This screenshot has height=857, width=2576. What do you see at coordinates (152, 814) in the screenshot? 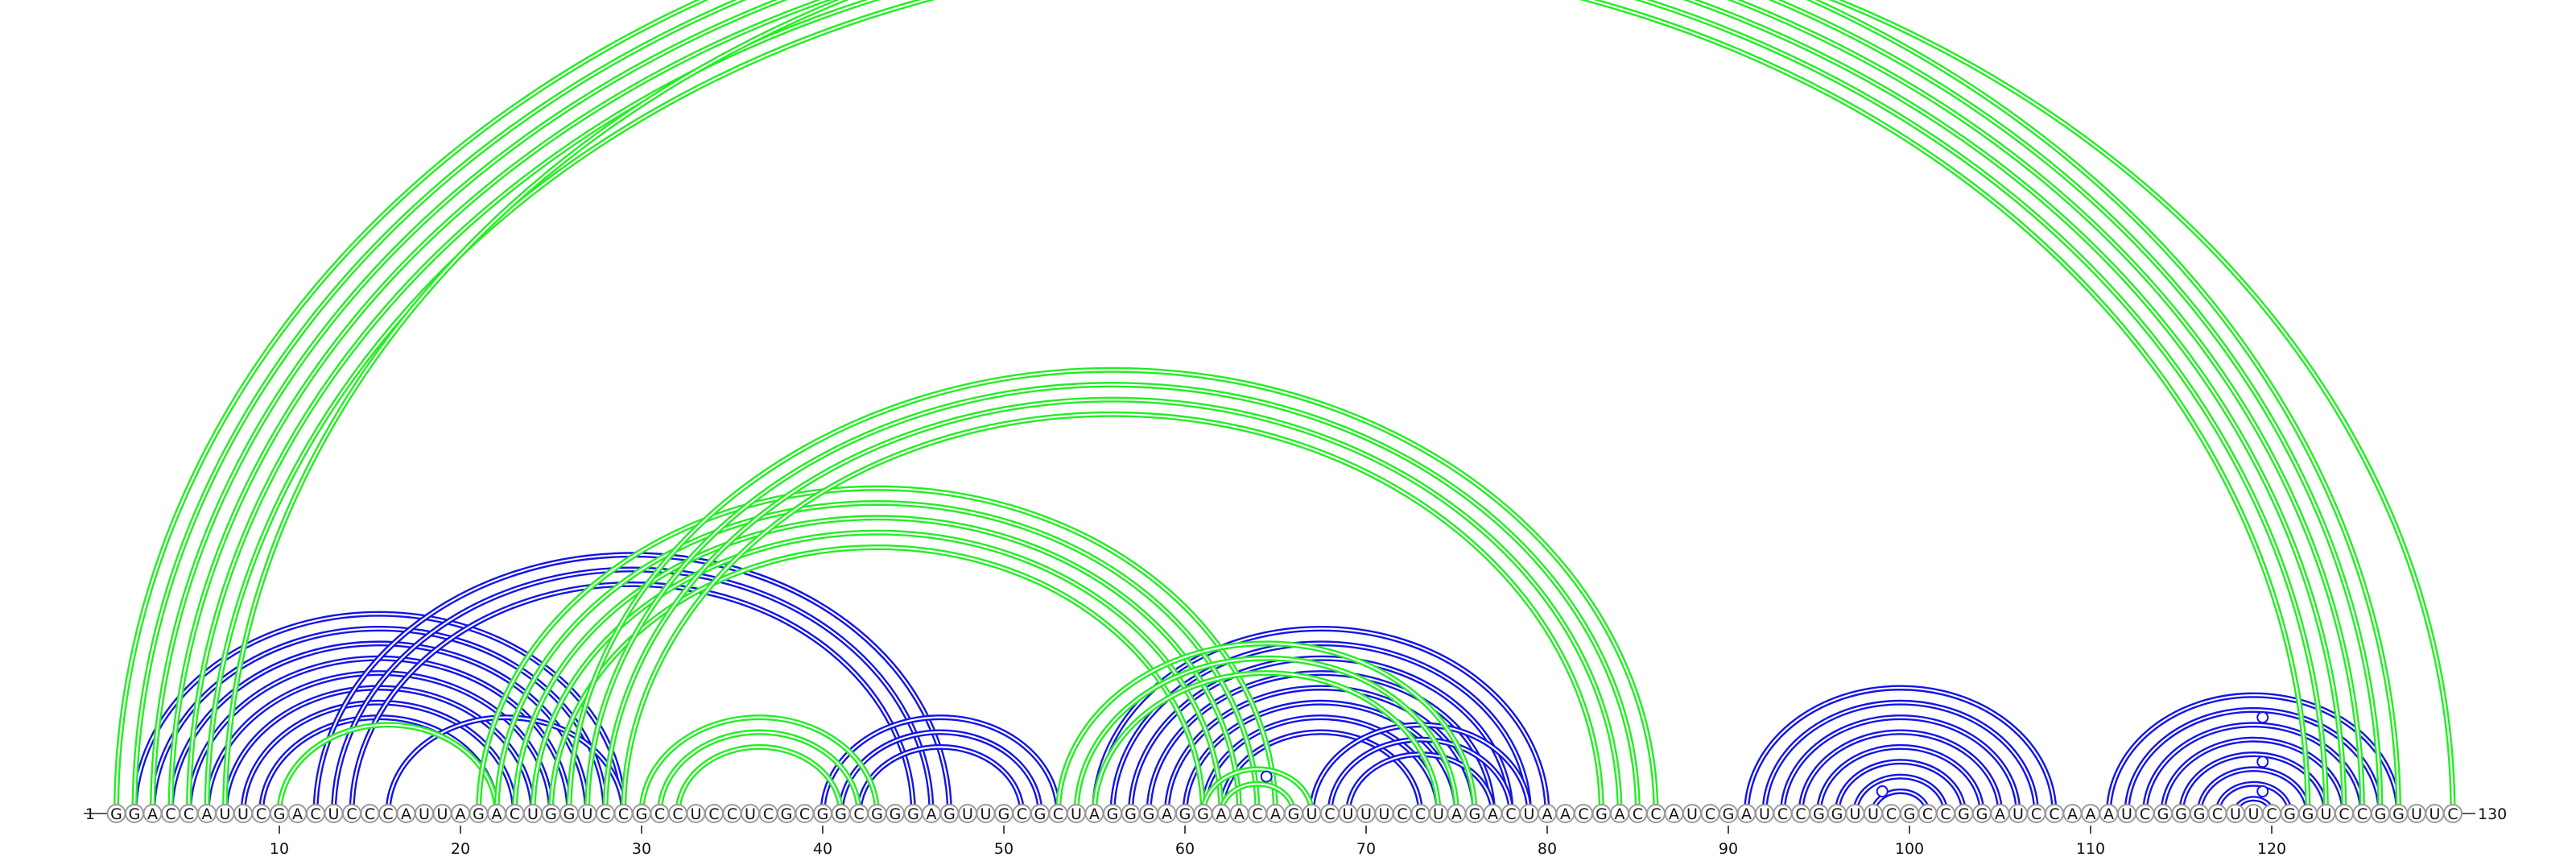
I see `nucleotide-3: A` at bounding box center [152, 814].